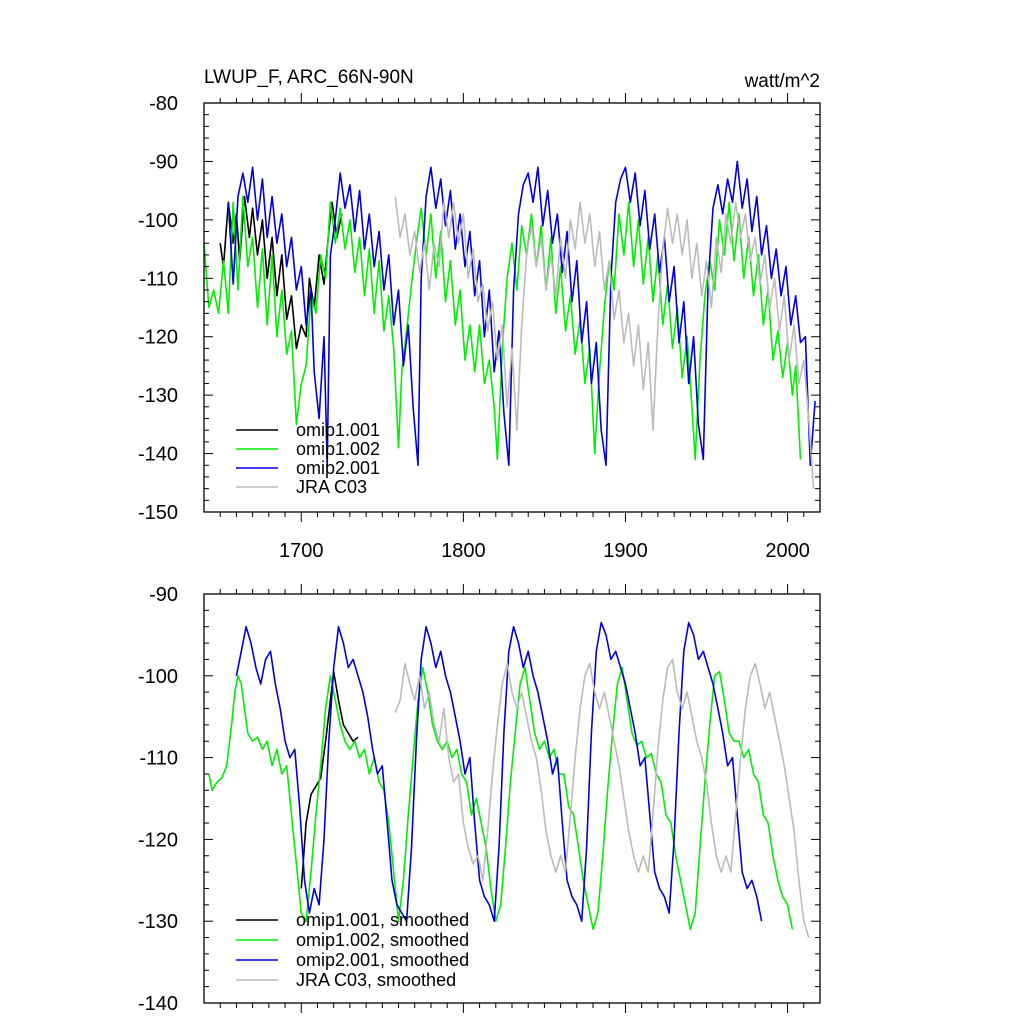  What do you see at coordinates (625, 551) in the screenshot?
I see `x-tick-label: 1900` at bounding box center [625, 551].